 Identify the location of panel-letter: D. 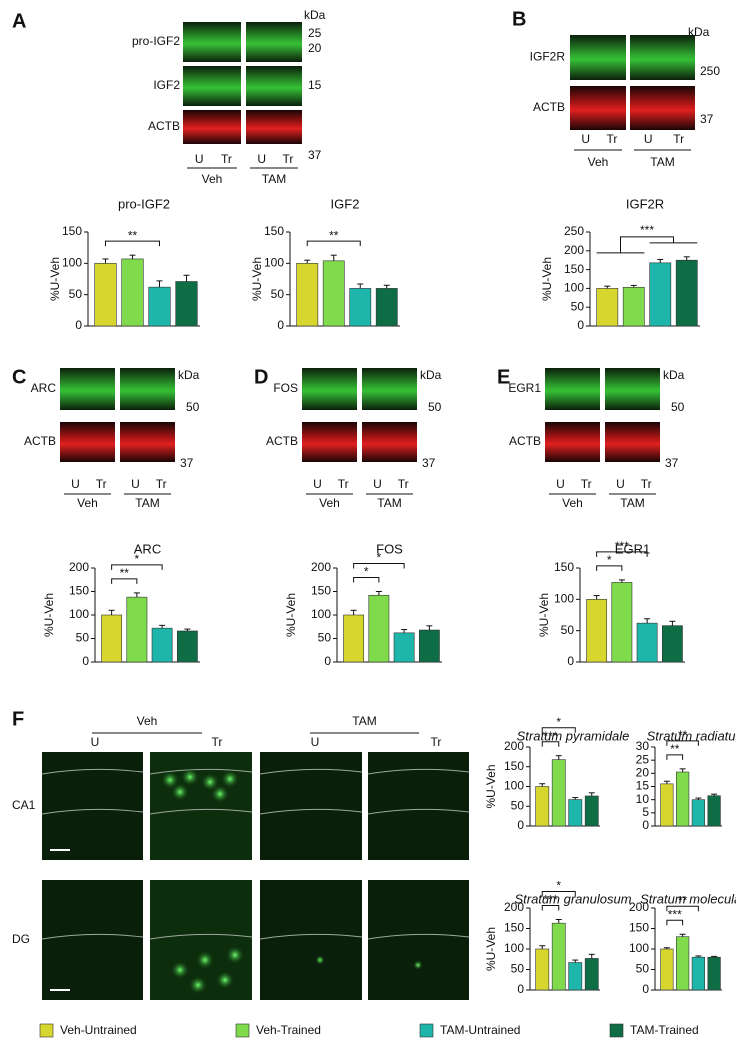
(261, 377).